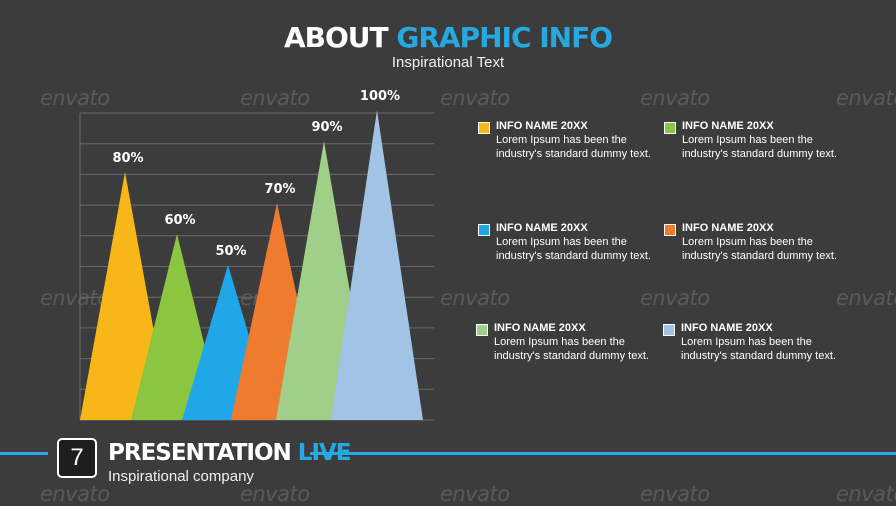 Image resolution: width=896 pixels, height=506 pixels. I want to click on chart-data-label-3: 50%, so click(230, 251).